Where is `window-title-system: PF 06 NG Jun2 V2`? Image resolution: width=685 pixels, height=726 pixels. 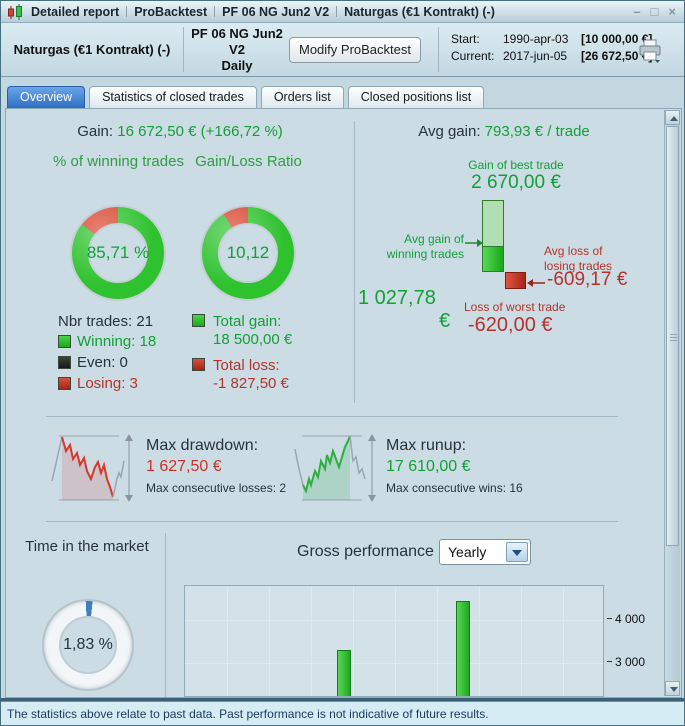 window-title-system: PF 06 NG Jun2 V2 is located at coordinates (276, 11).